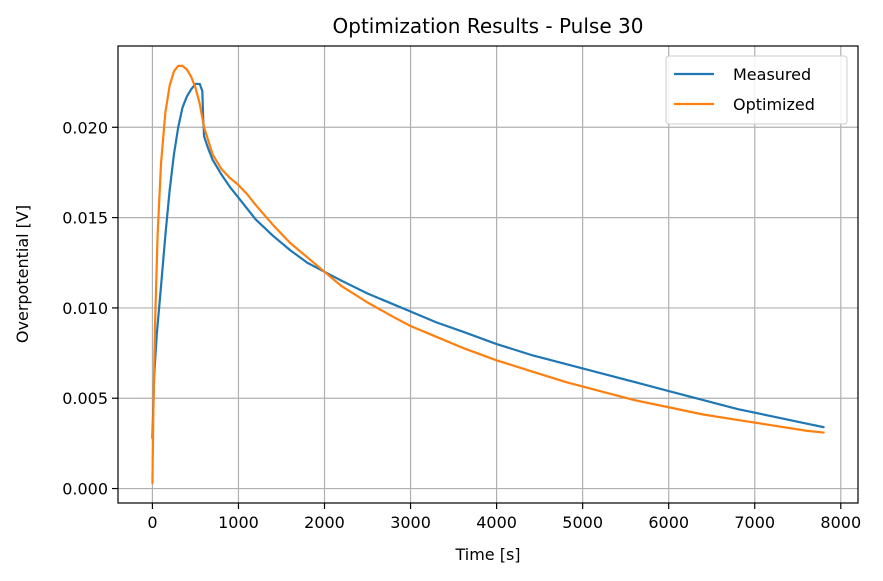  Describe the element at coordinates (85, 489) in the screenshot. I see `y-tick-label: 0.000` at that location.